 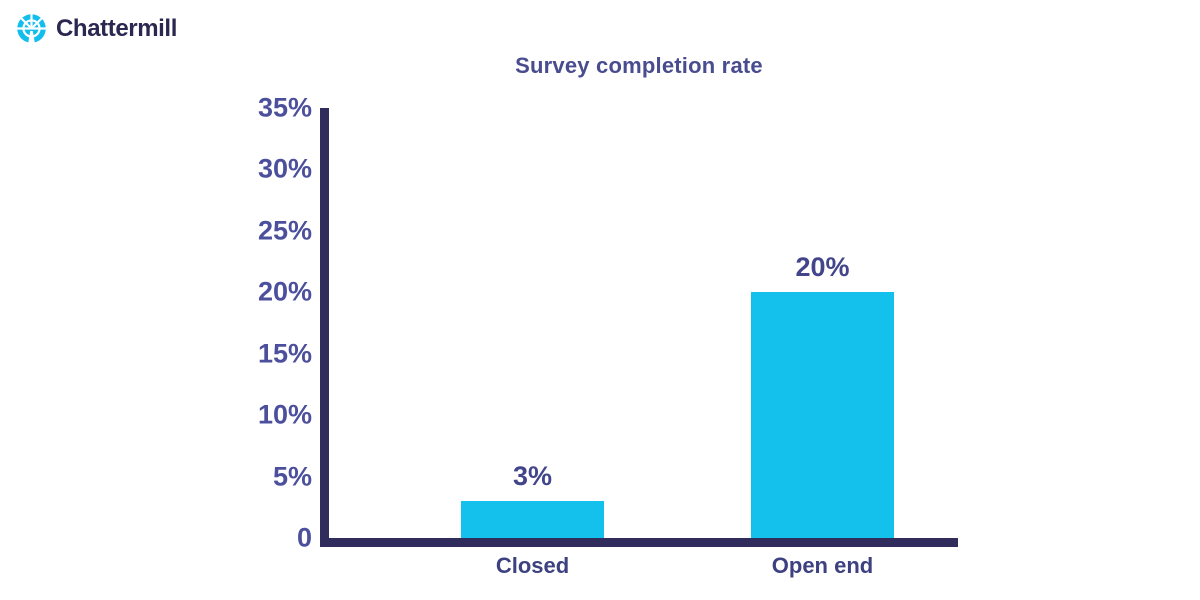 I want to click on y-tick-label-35%: 35%, so click(x=284, y=107).